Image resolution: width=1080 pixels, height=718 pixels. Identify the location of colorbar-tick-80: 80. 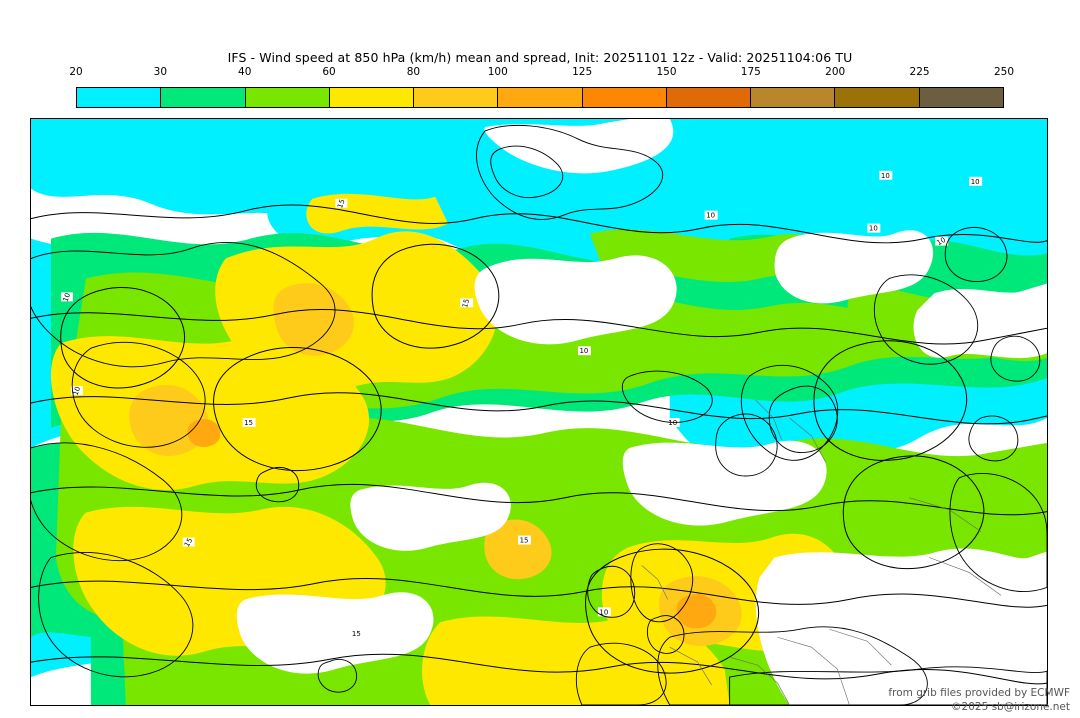
(413, 72).